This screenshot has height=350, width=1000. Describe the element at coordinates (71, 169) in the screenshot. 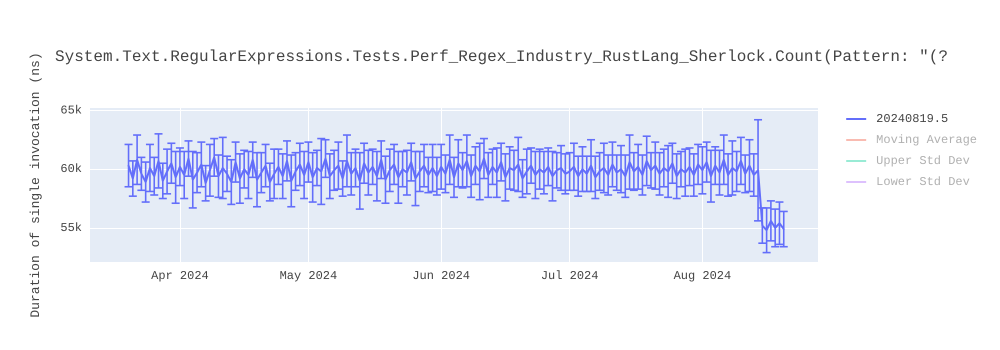

I see `y-tick-label: 60k` at that location.